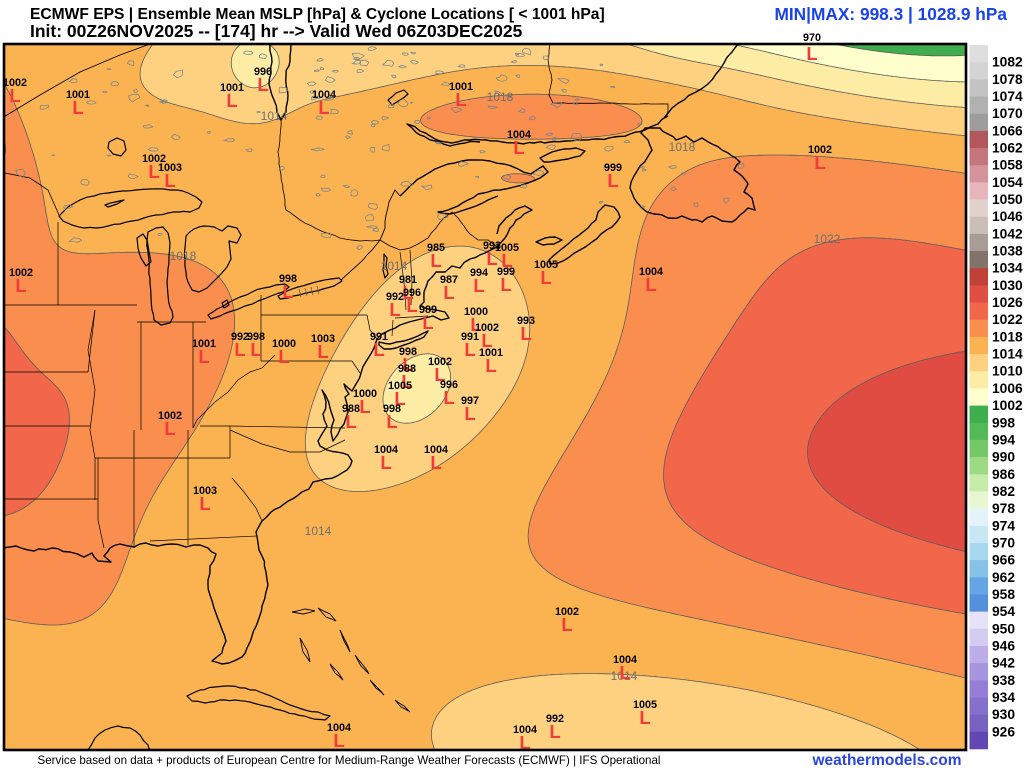  Describe the element at coordinates (1007, 62) in the screenshot. I see `svg-text: 1082` at that location.